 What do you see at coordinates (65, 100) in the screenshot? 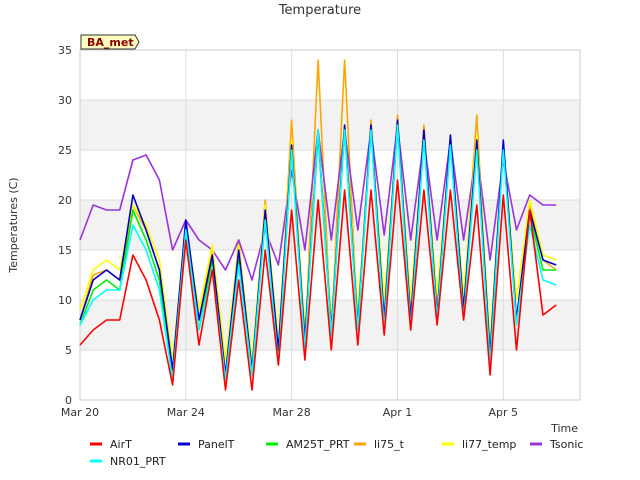
I see `y-tick-label: 30` at bounding box center [65, 100].